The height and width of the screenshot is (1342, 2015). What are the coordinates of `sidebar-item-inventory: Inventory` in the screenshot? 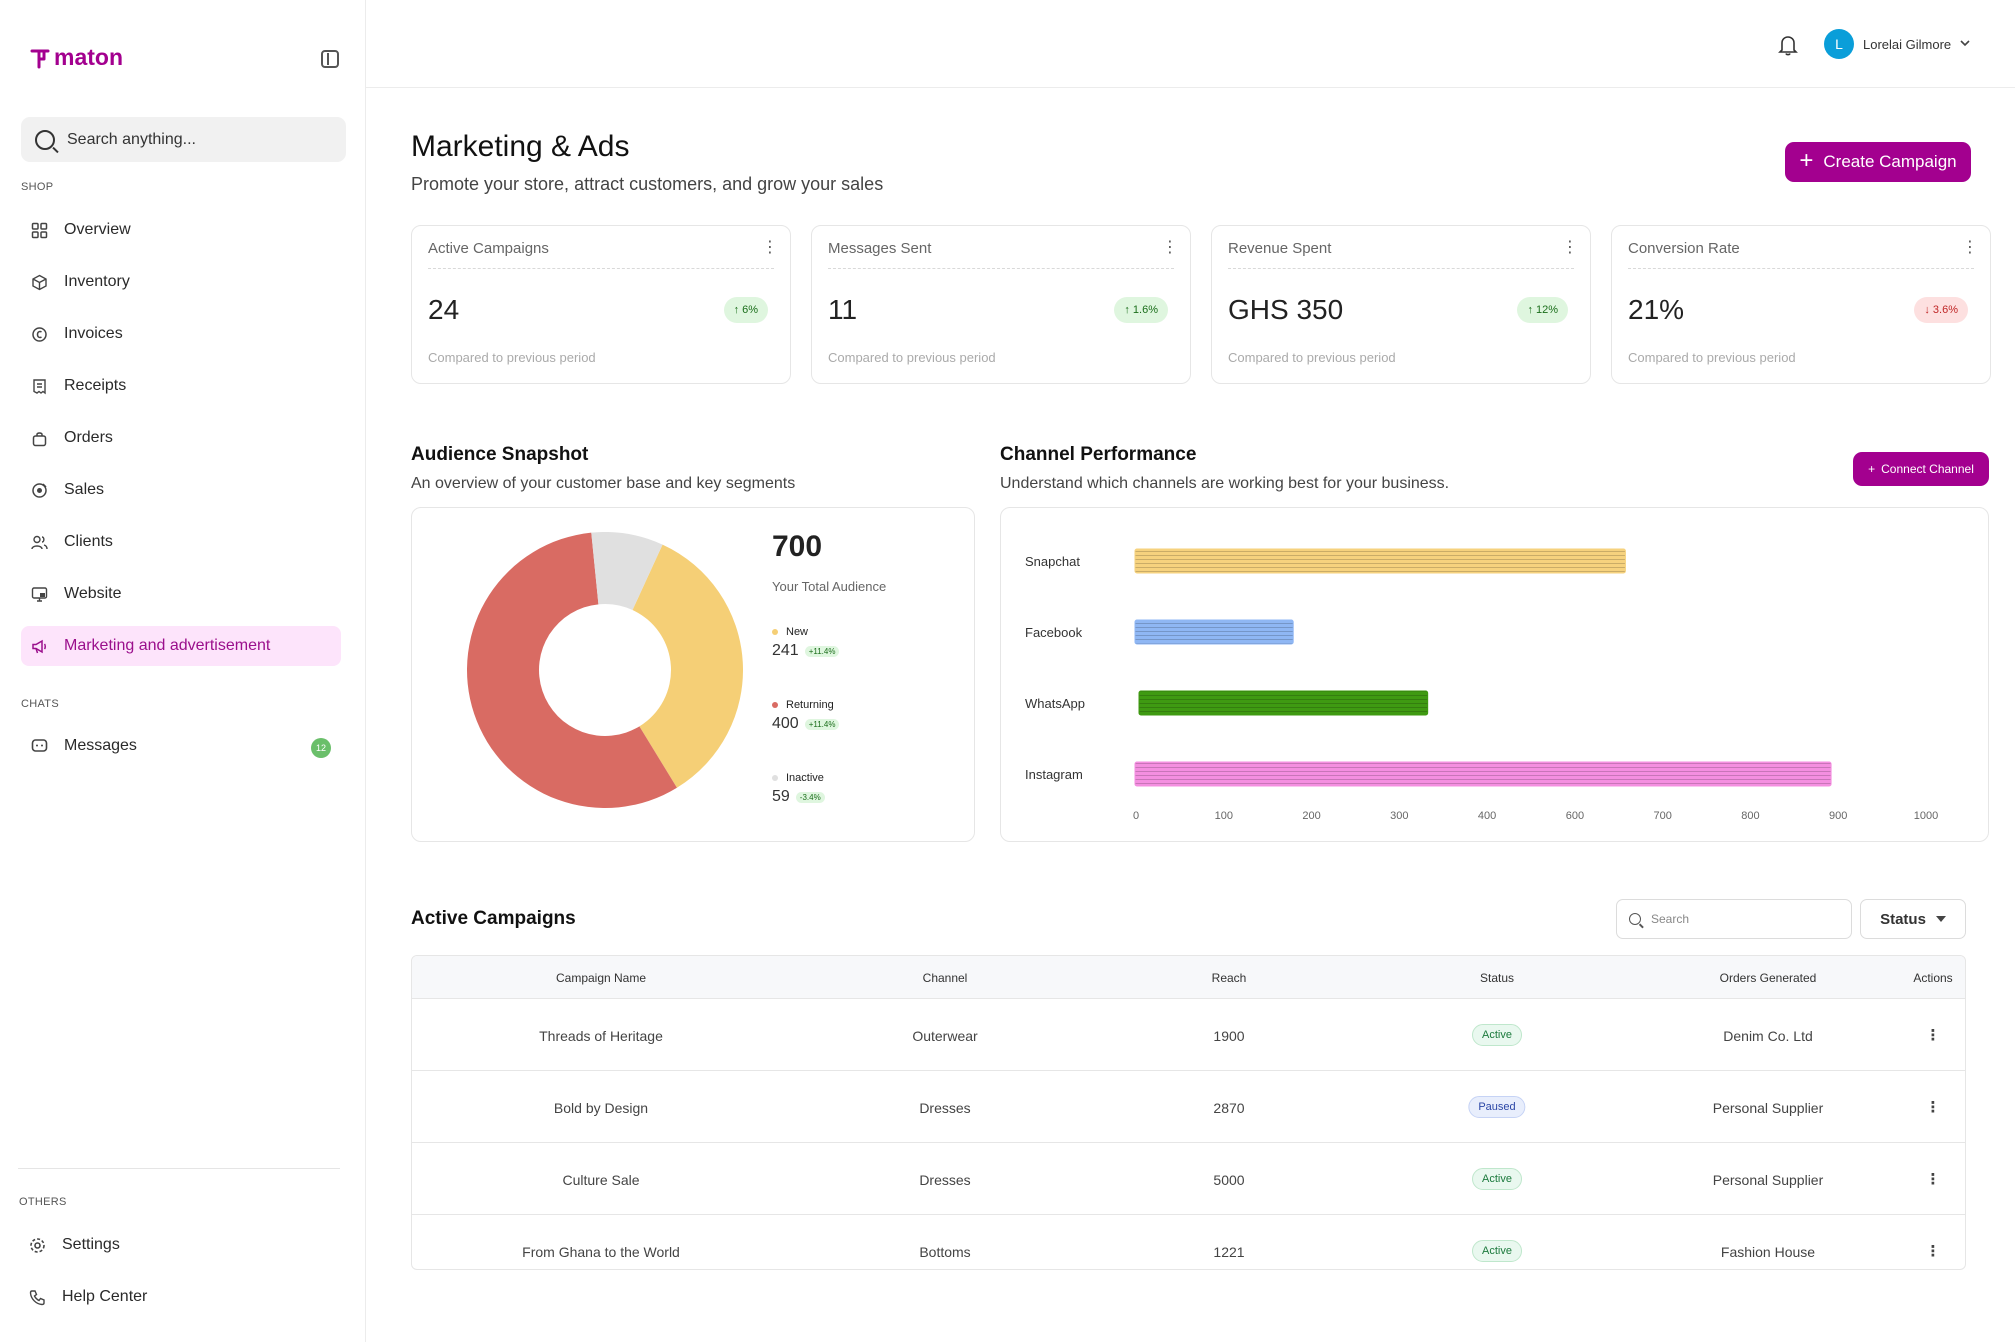 It's located at (181, 282).